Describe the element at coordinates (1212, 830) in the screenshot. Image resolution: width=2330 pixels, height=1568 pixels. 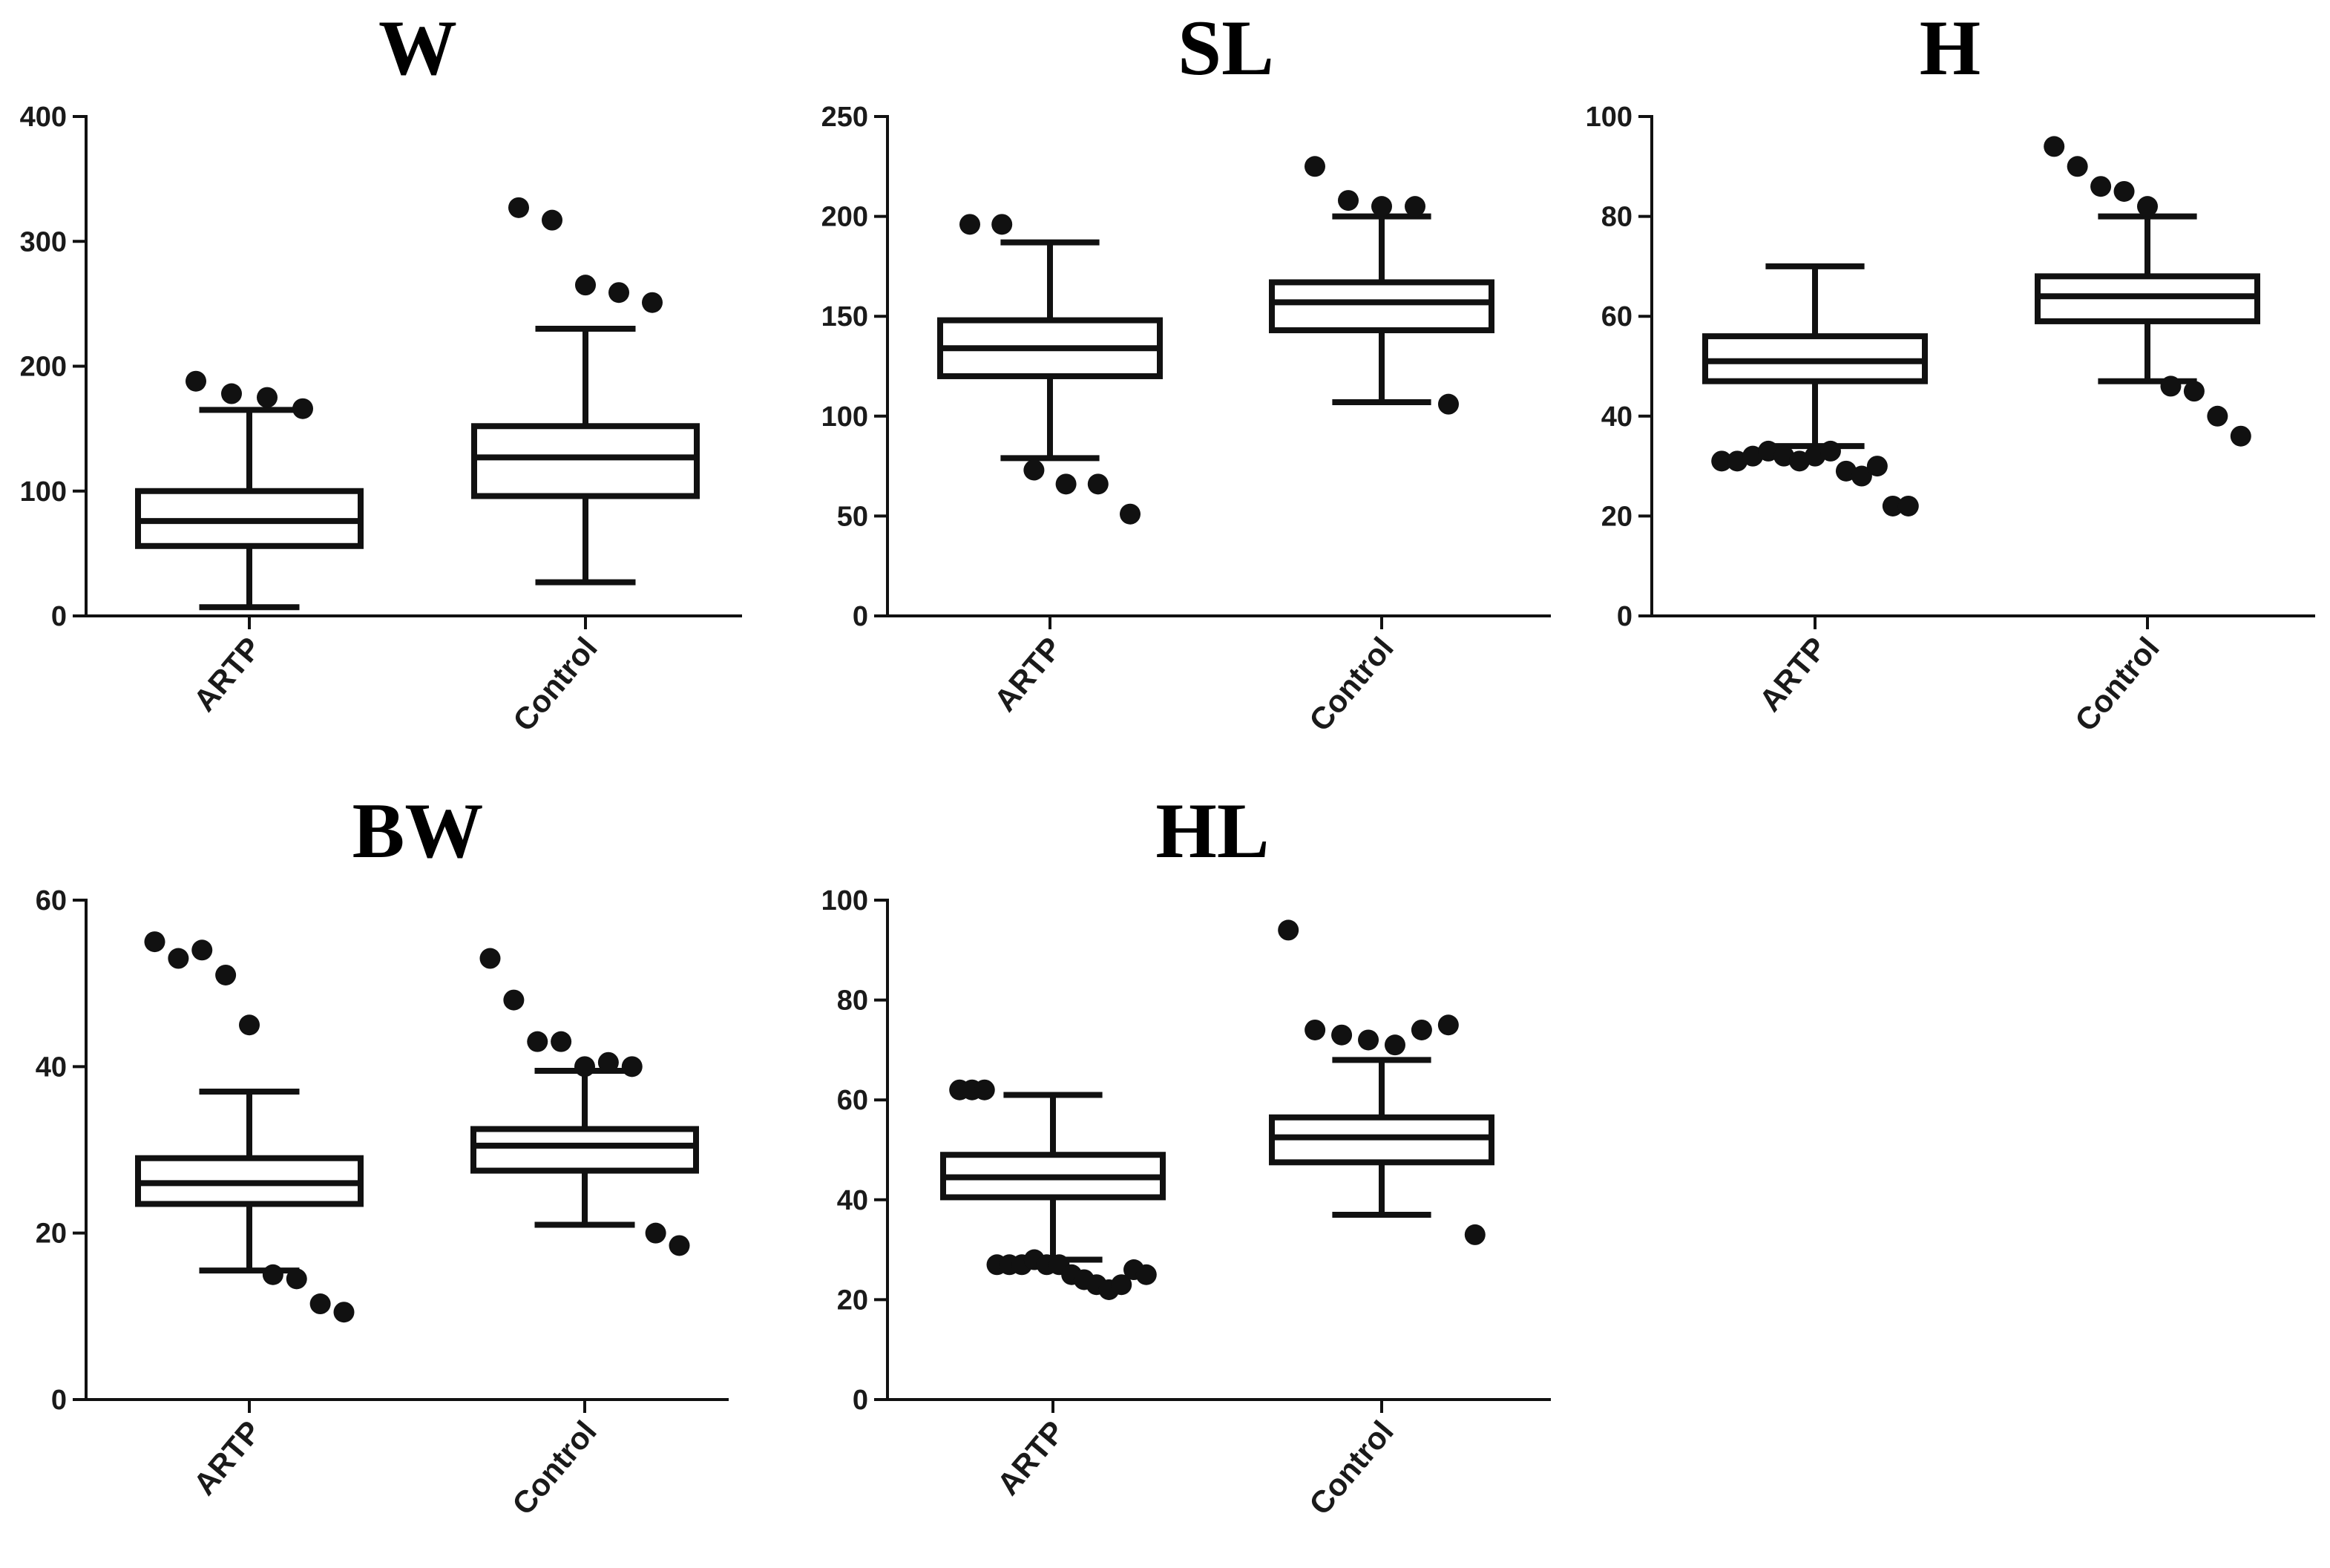
I see `chart-title: HL` at that location.